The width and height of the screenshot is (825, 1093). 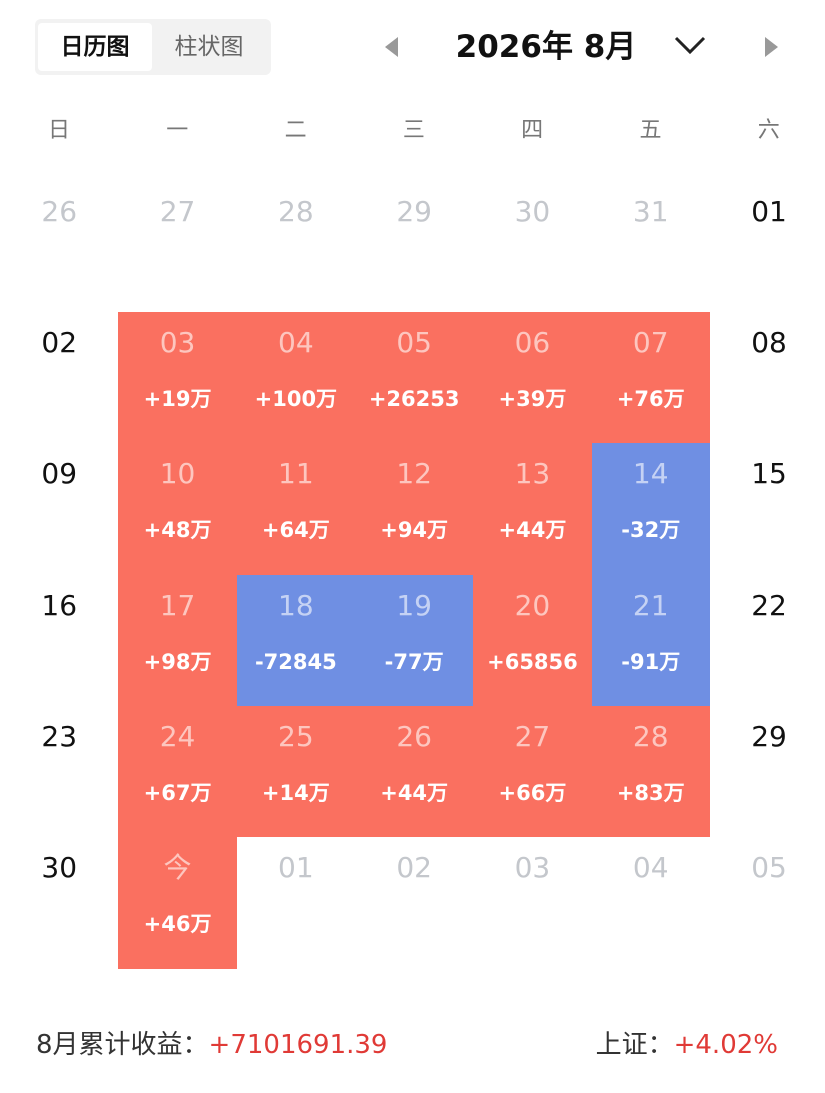 What do you see at coordinates (414, 474) in the screenshot?
I see `day-number: 12` at bounding box center [414, 474].